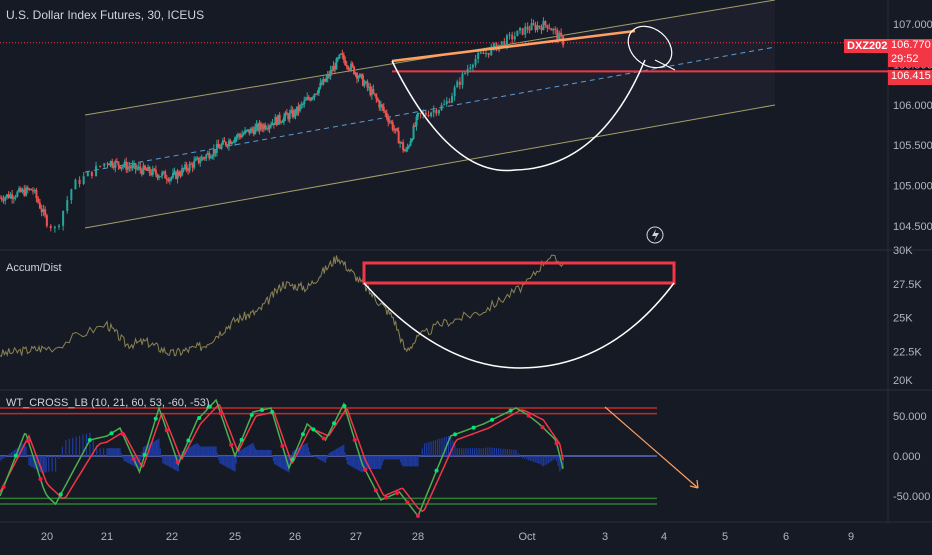 Image resolution: width=932 pixels, height=555 pixels. What do you see at coordinates (725, 537) in the screenshot?
I see `time-tick-label: 5` at bounding box center [725, 537].